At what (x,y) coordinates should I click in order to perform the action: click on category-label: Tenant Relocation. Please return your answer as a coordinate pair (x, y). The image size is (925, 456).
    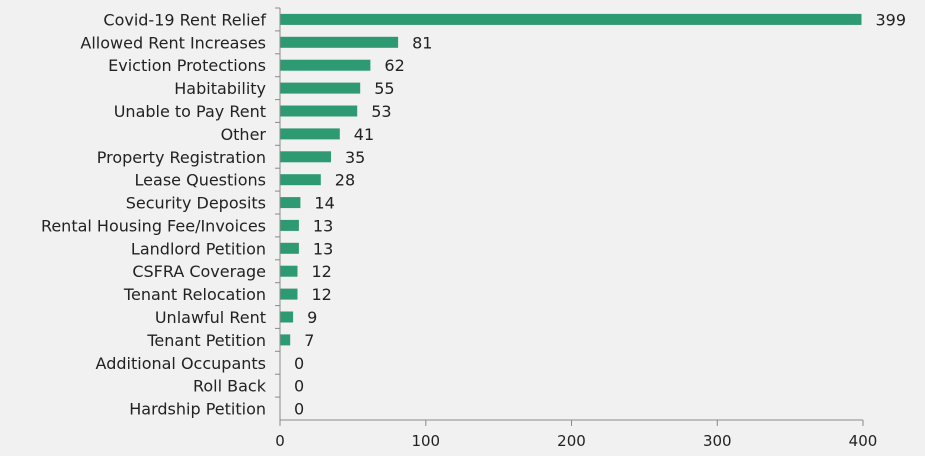
    Looking at the image, I should click on (194, 294).